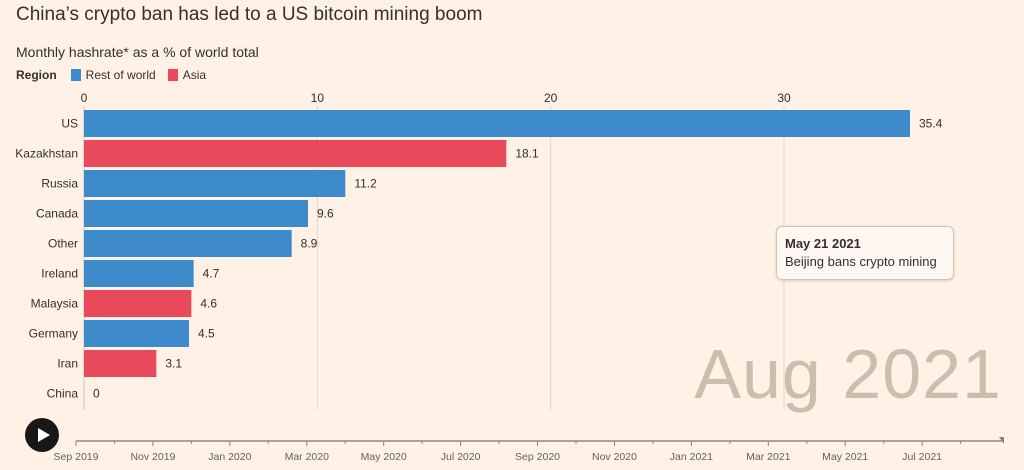 The height and width of the screenshot is (470, 1024). What do you see at coordinates (497, 123) in the screenshot?
I see `bar-us` at bounding box center [497, 123].